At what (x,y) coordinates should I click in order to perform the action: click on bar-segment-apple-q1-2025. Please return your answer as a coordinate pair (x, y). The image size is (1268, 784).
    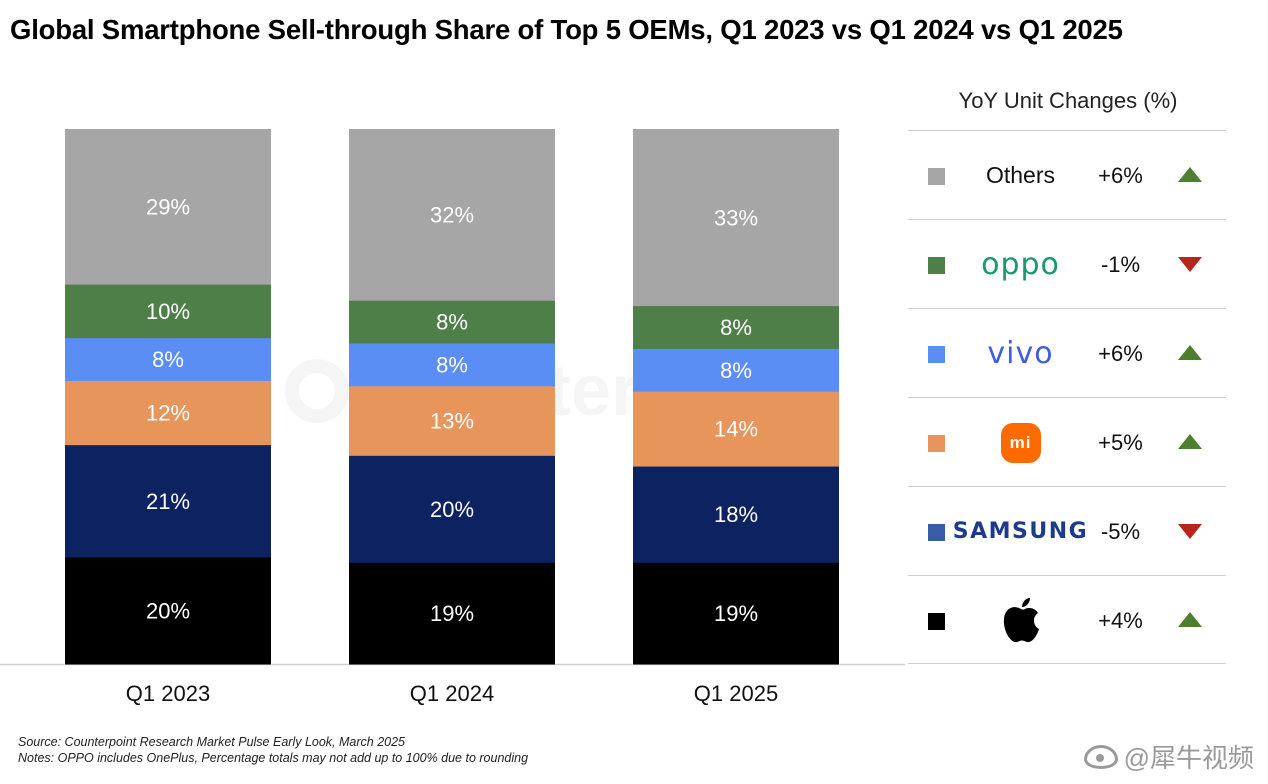
    Looking at the image, I should click on (736, 613).